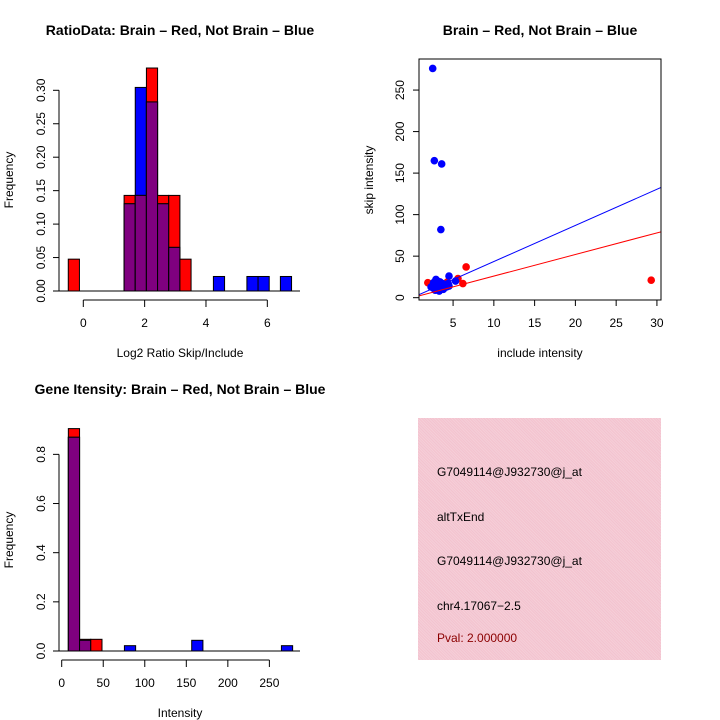 The image size is (720, 720). Describe the element at coordinates (41, 124) in the screenshot. I see `y-tick-label: 0.25` at that location.